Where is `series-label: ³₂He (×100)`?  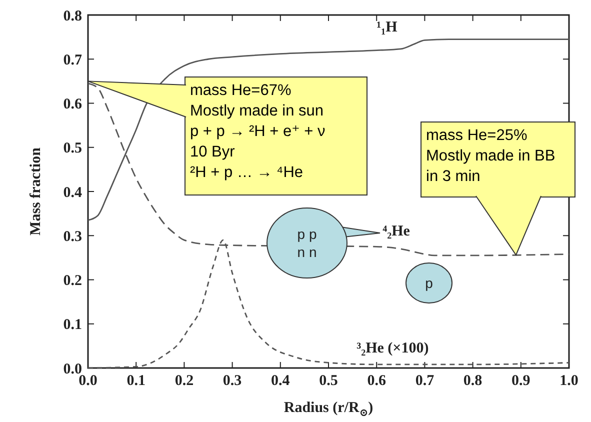
series-label: ³₂He (×100) is located at coordinates (392, 348).